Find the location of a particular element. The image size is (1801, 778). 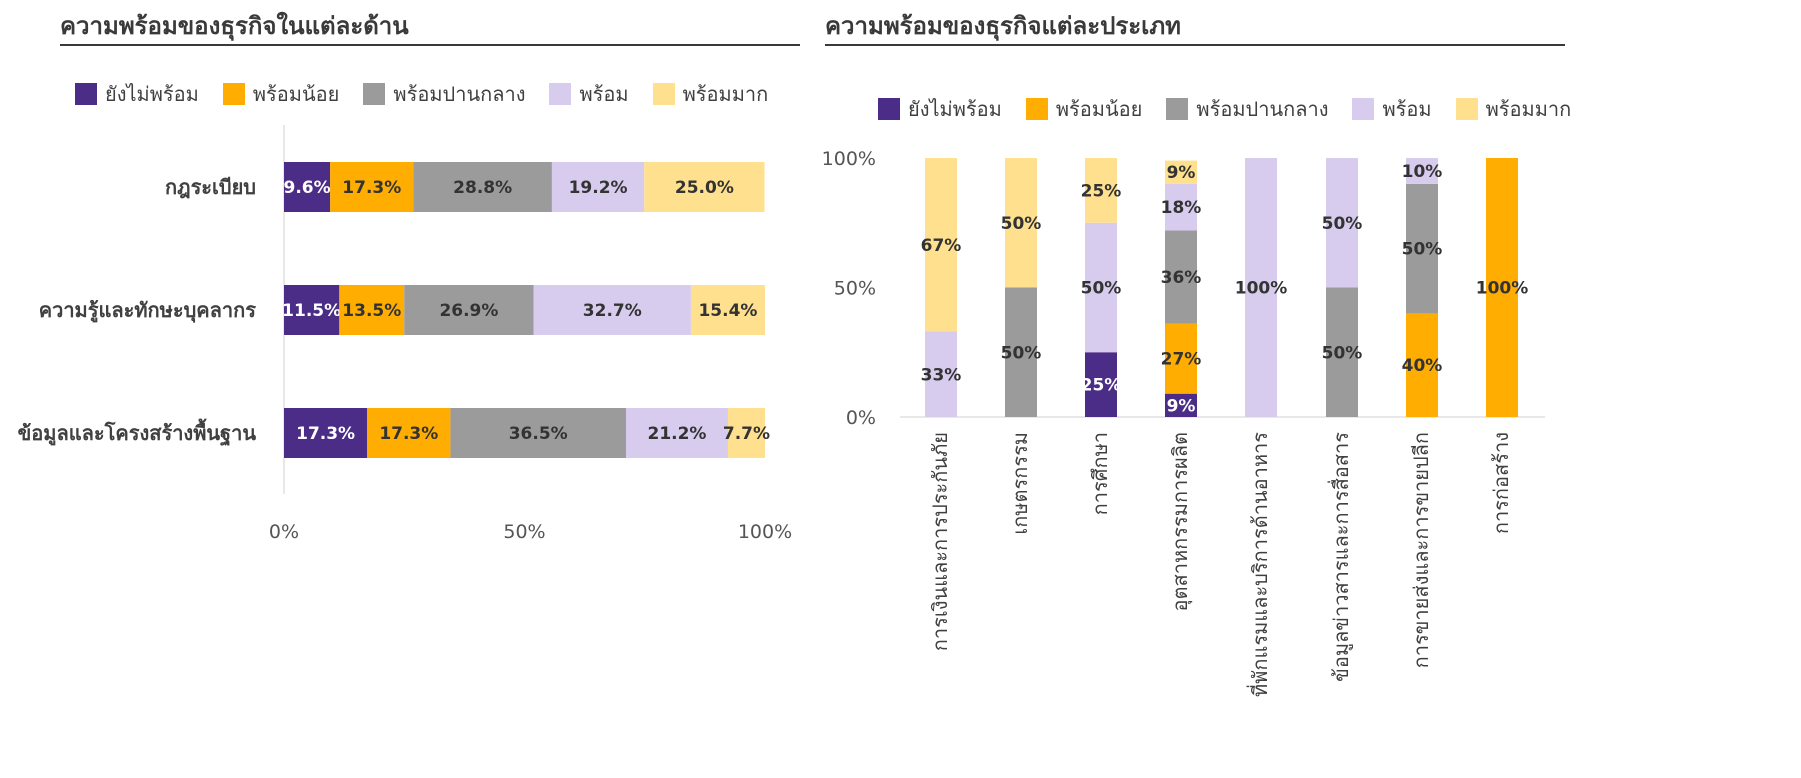

left-data-label: 25.0% is located at coordinates (704, 188).